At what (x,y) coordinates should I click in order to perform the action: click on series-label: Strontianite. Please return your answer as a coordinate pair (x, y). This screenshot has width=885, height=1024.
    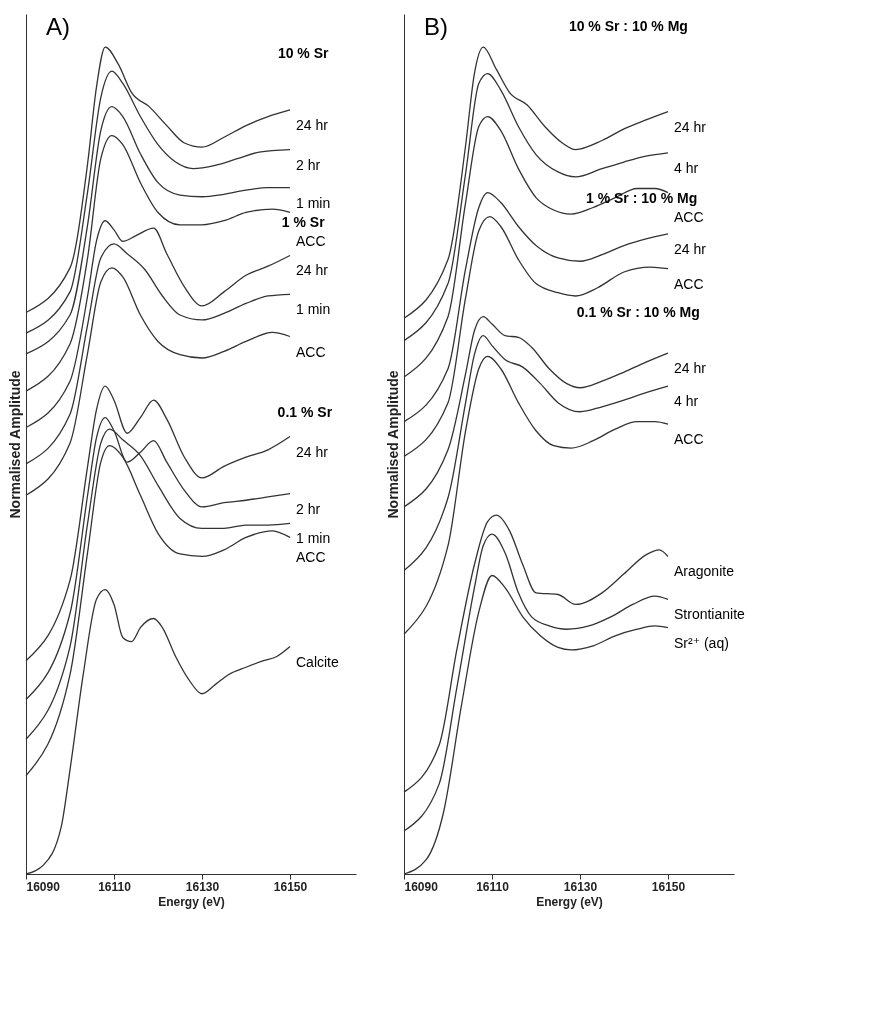
    Looking at the image, I should click on (710, 614).